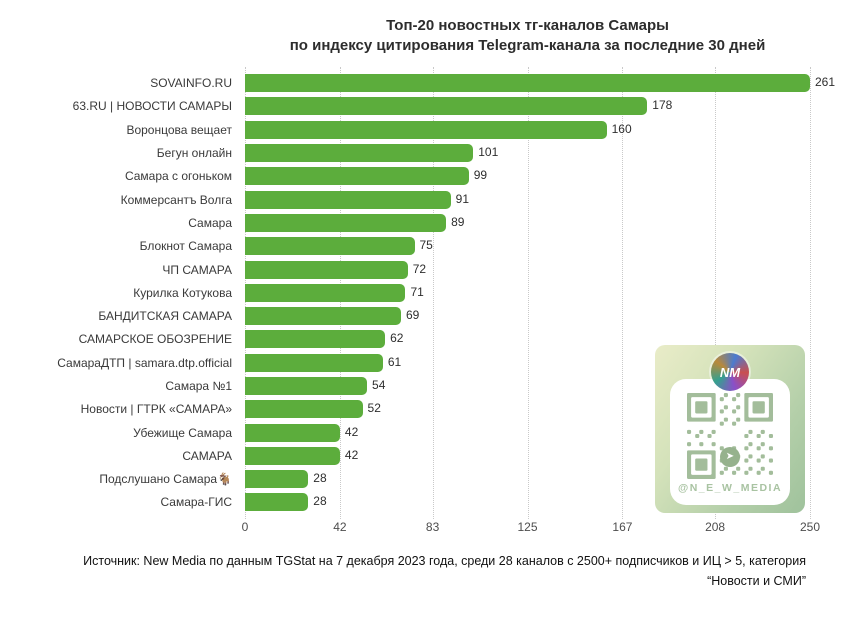 This screenshot has width=855, height=629. I want to click on bar-track: 71, so click(527, 292).